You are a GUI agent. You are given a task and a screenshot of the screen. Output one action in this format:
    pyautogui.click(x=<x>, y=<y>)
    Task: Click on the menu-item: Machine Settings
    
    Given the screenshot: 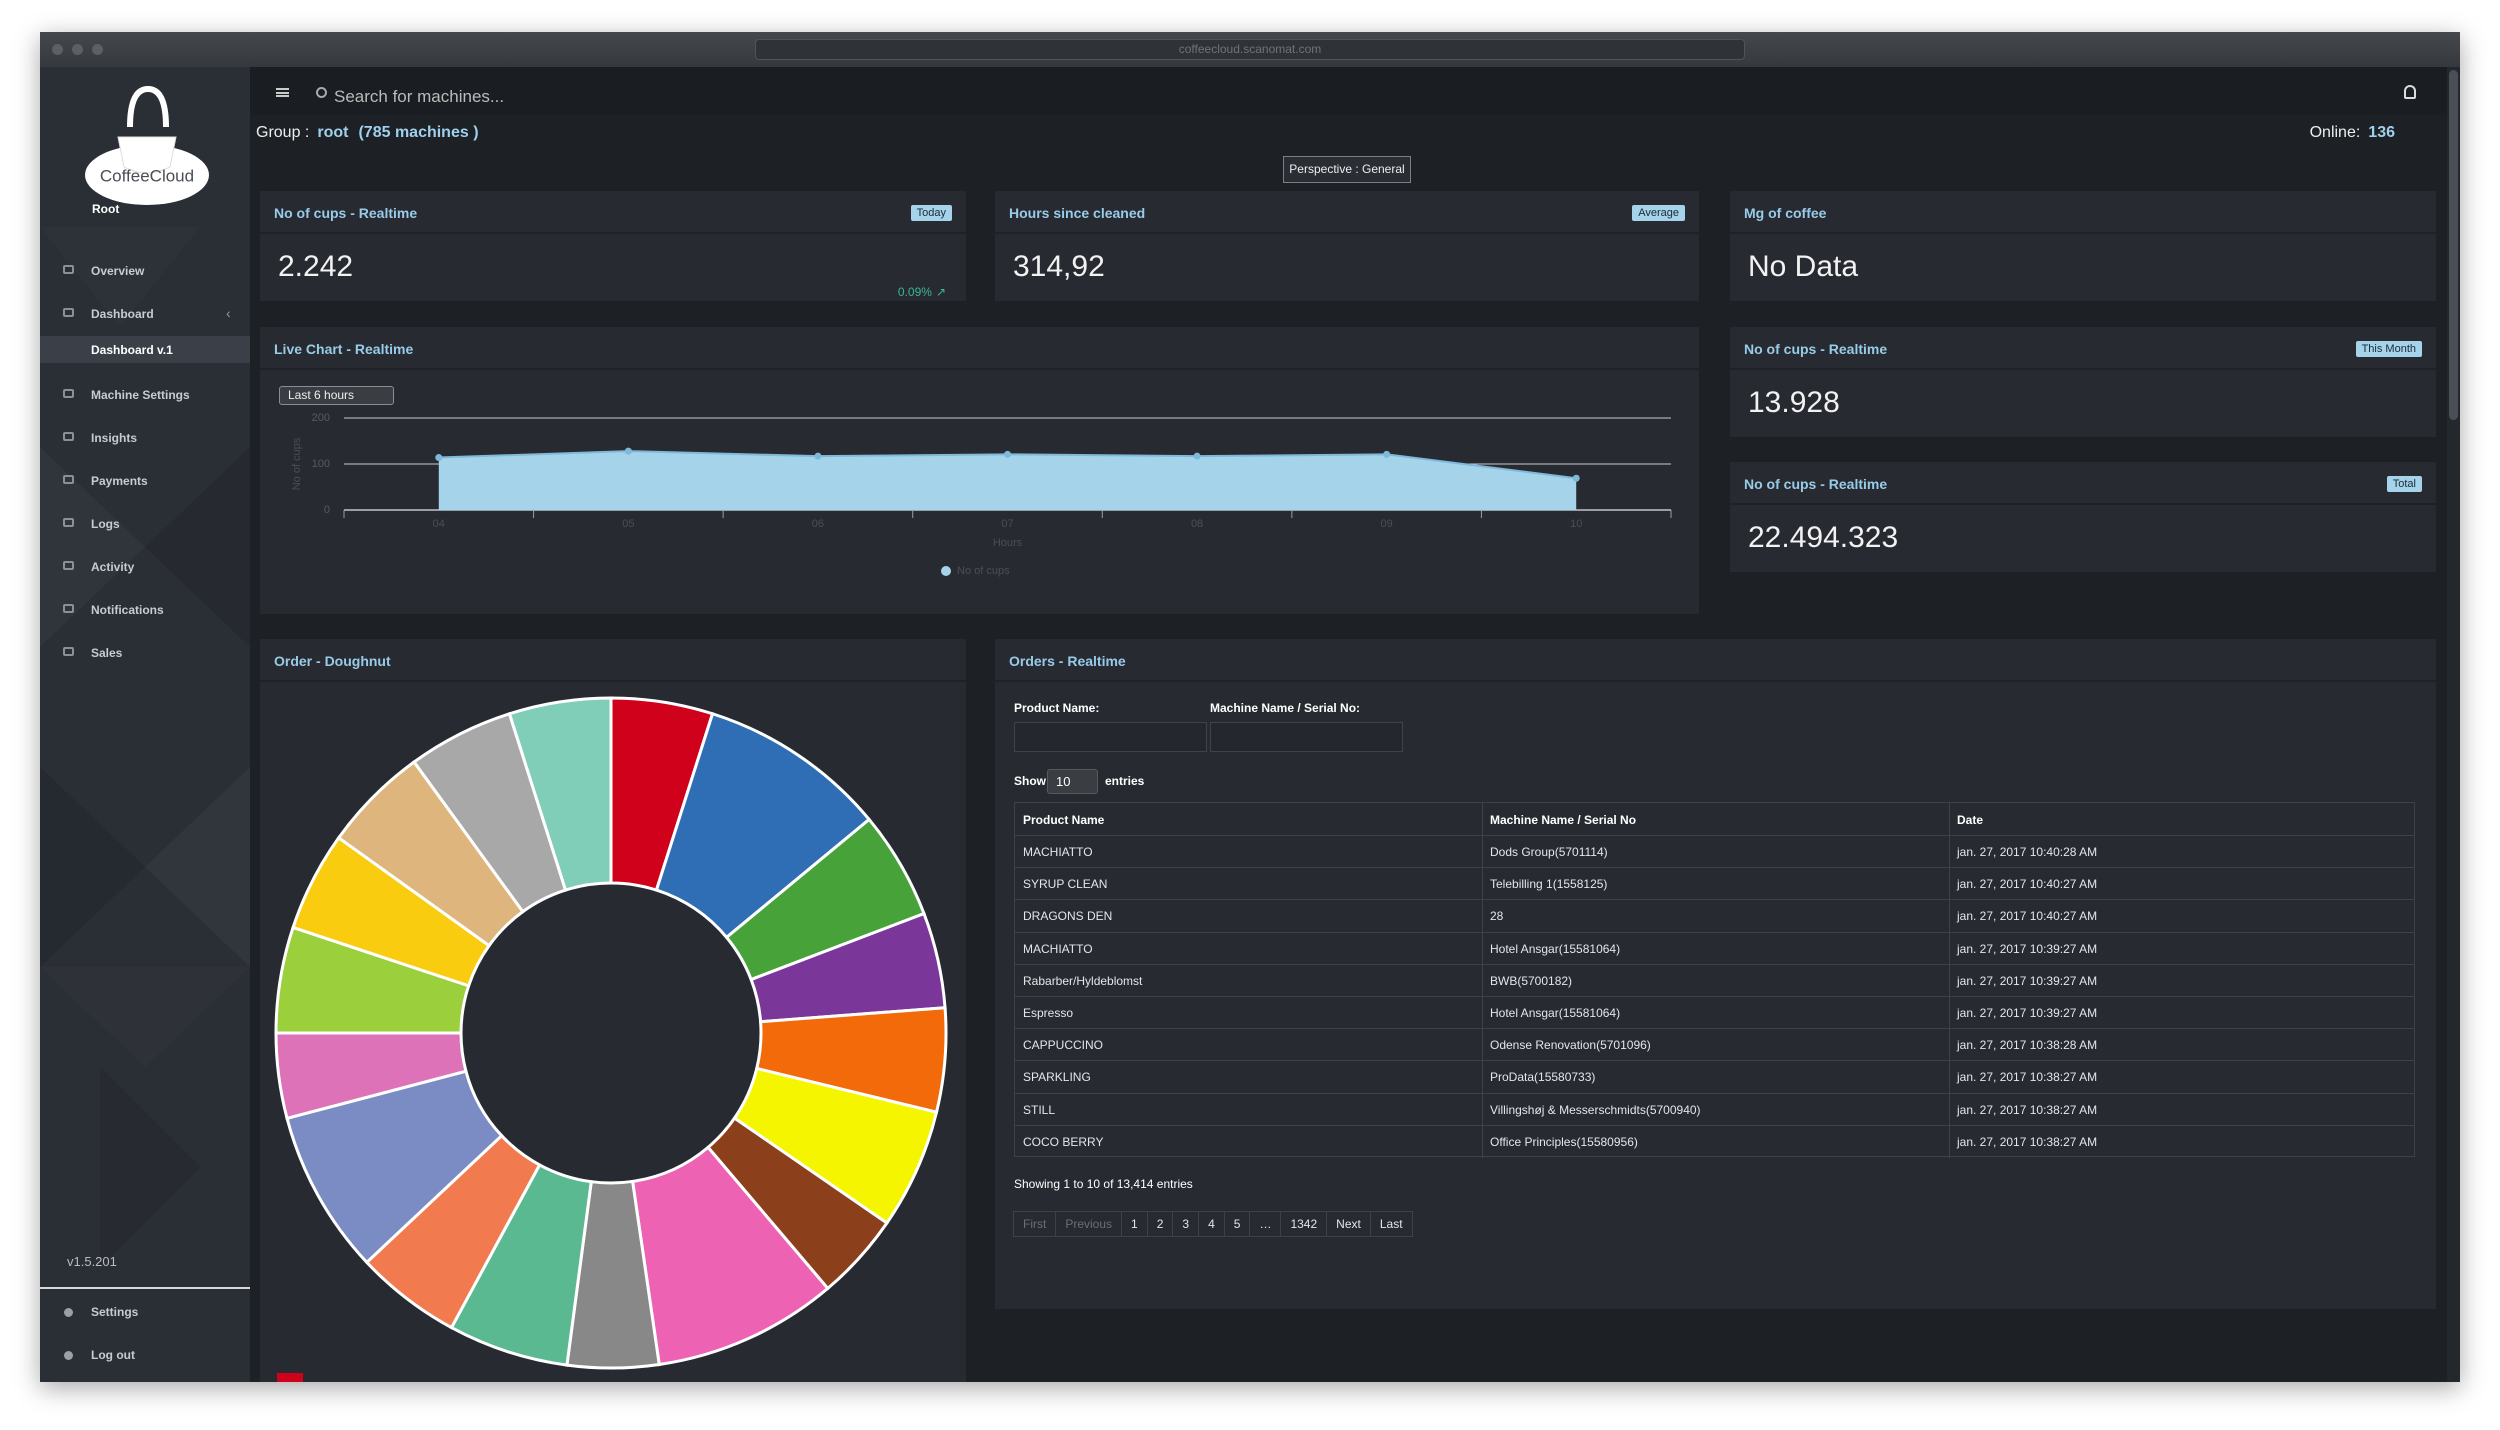 What is the action you would take?
    pyautogui.click(x=140, y=395)
    